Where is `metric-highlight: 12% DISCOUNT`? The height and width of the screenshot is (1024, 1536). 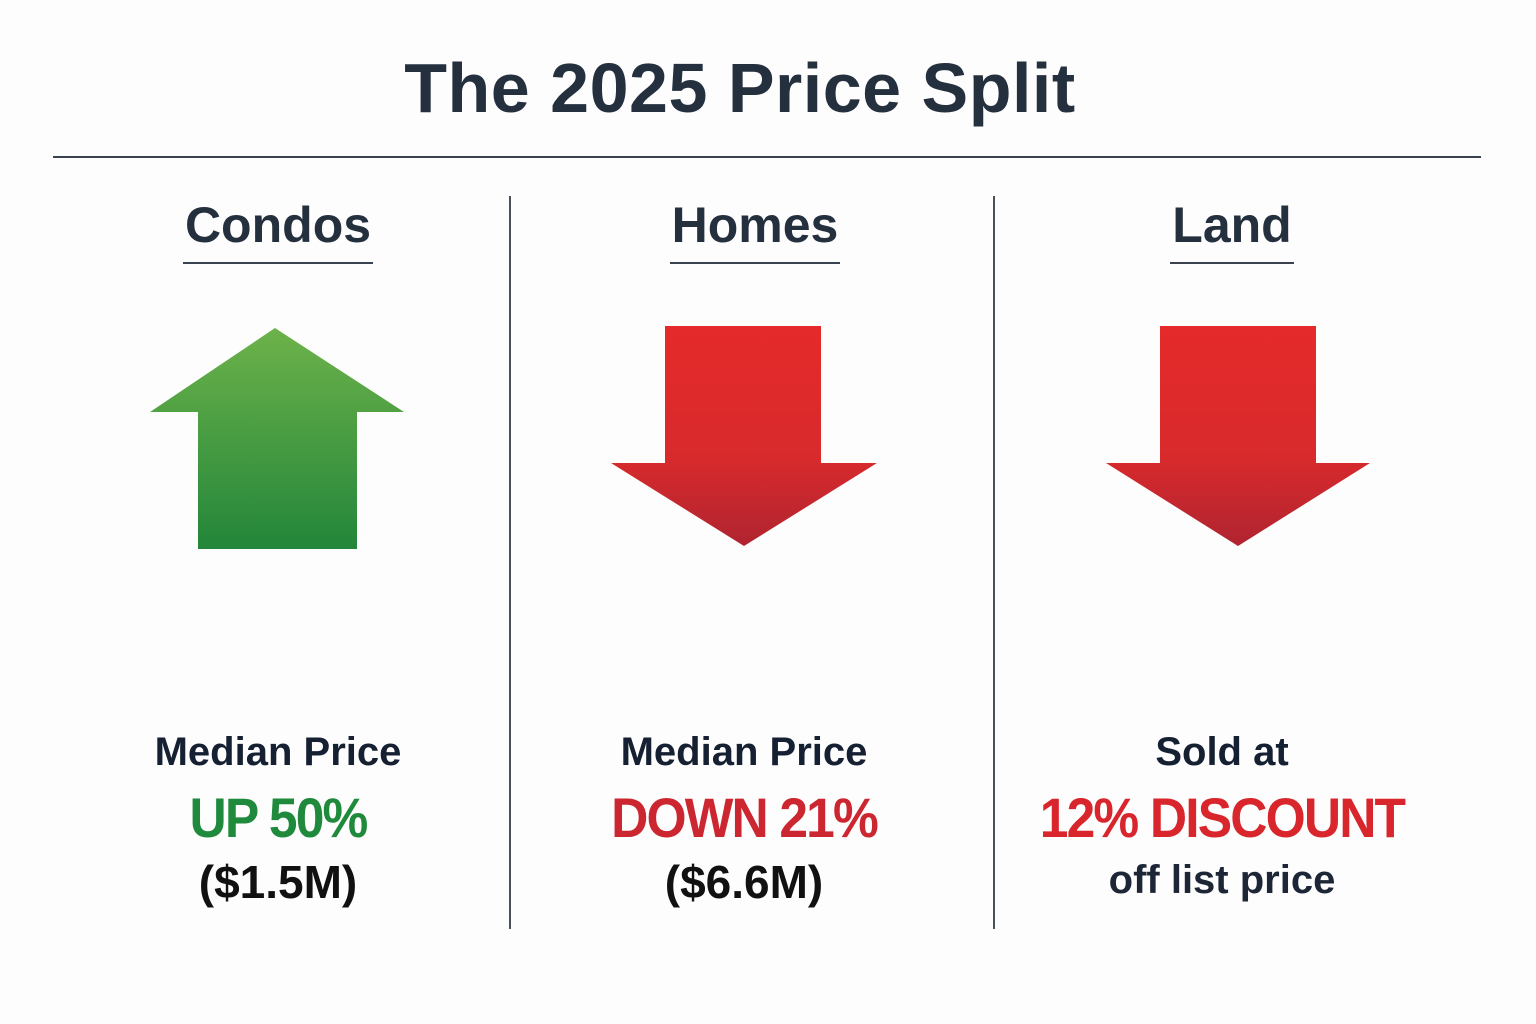 metric-highlight: 12% DISCOUNT is located at coordinates (1222, 817).